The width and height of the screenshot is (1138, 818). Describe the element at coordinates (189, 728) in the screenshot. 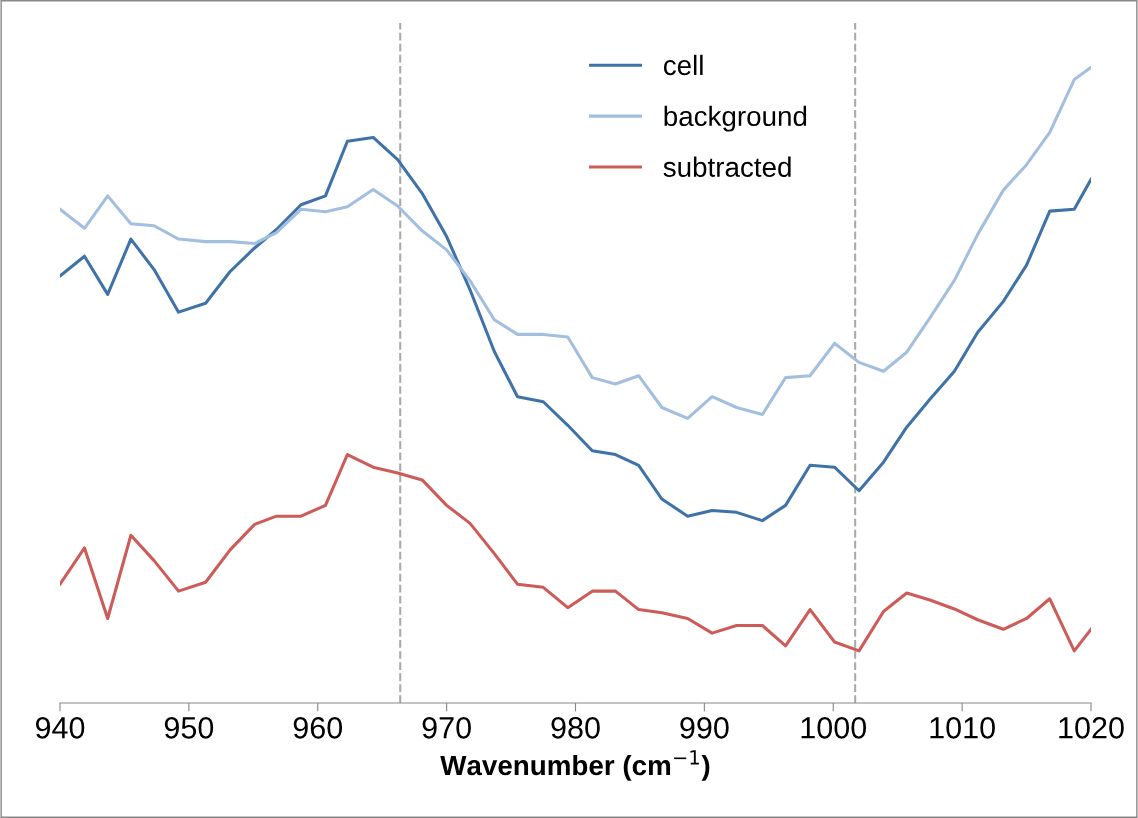

I see `x-tick-label: 950` at that location.